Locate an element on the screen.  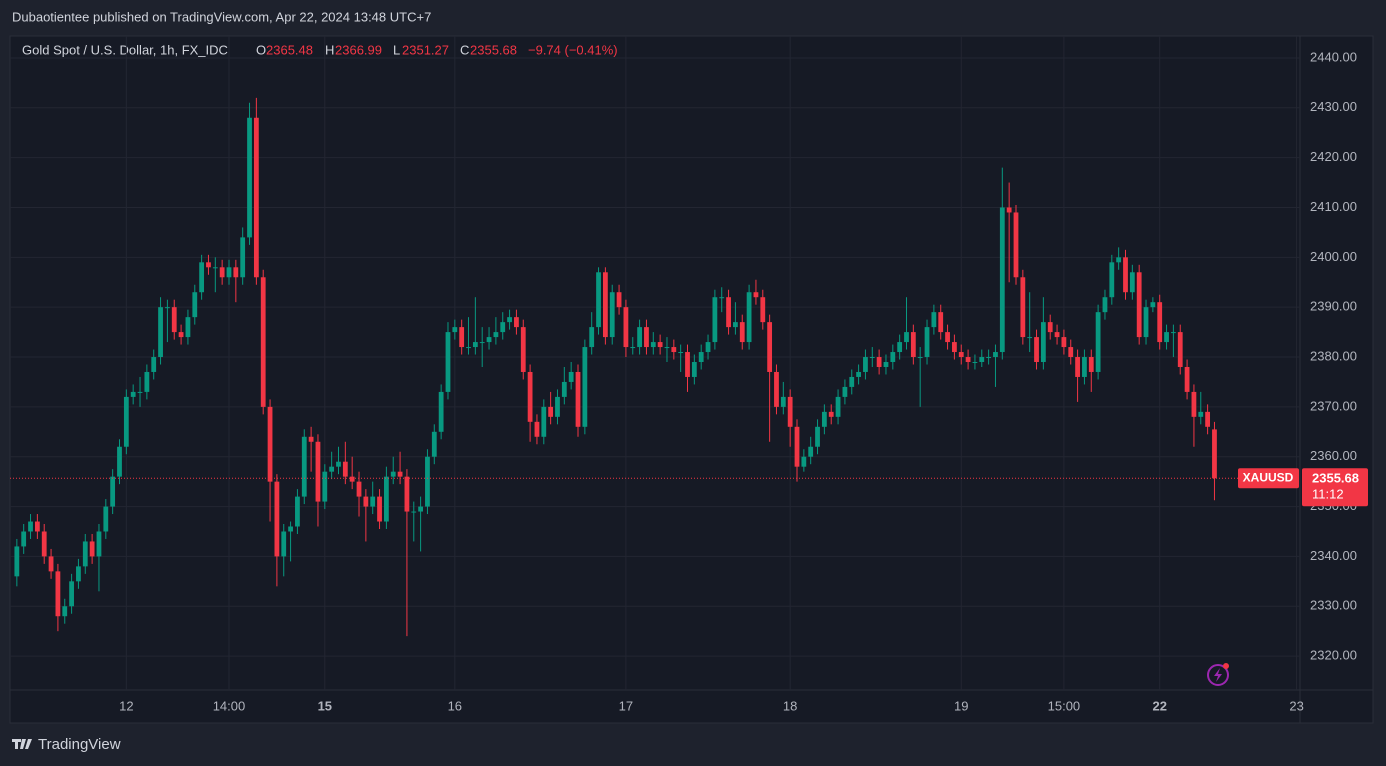
ohlc-value: 2366.99 is located at coordinates (358, 49).